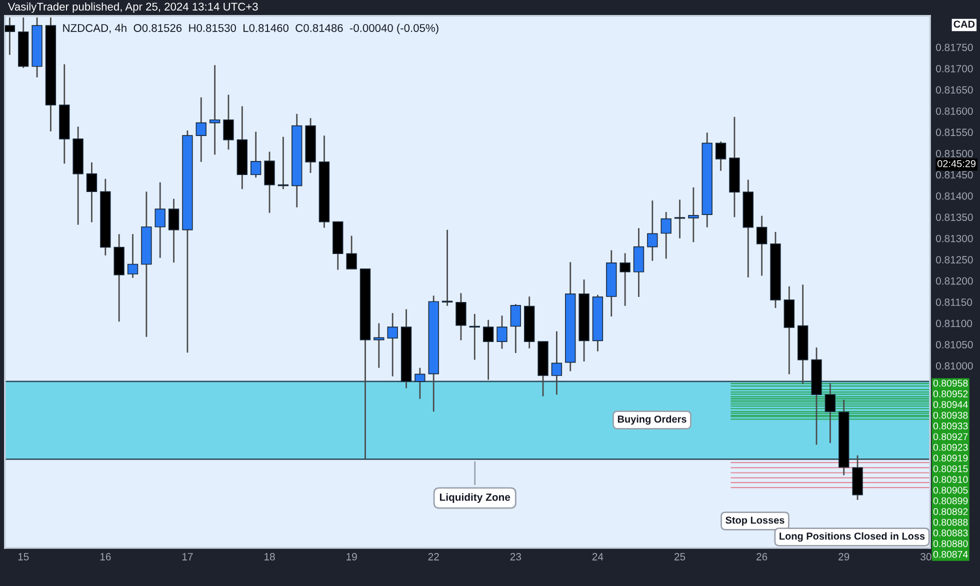  I want to click on y-tick-label: 0.81300, so click(954, 238).